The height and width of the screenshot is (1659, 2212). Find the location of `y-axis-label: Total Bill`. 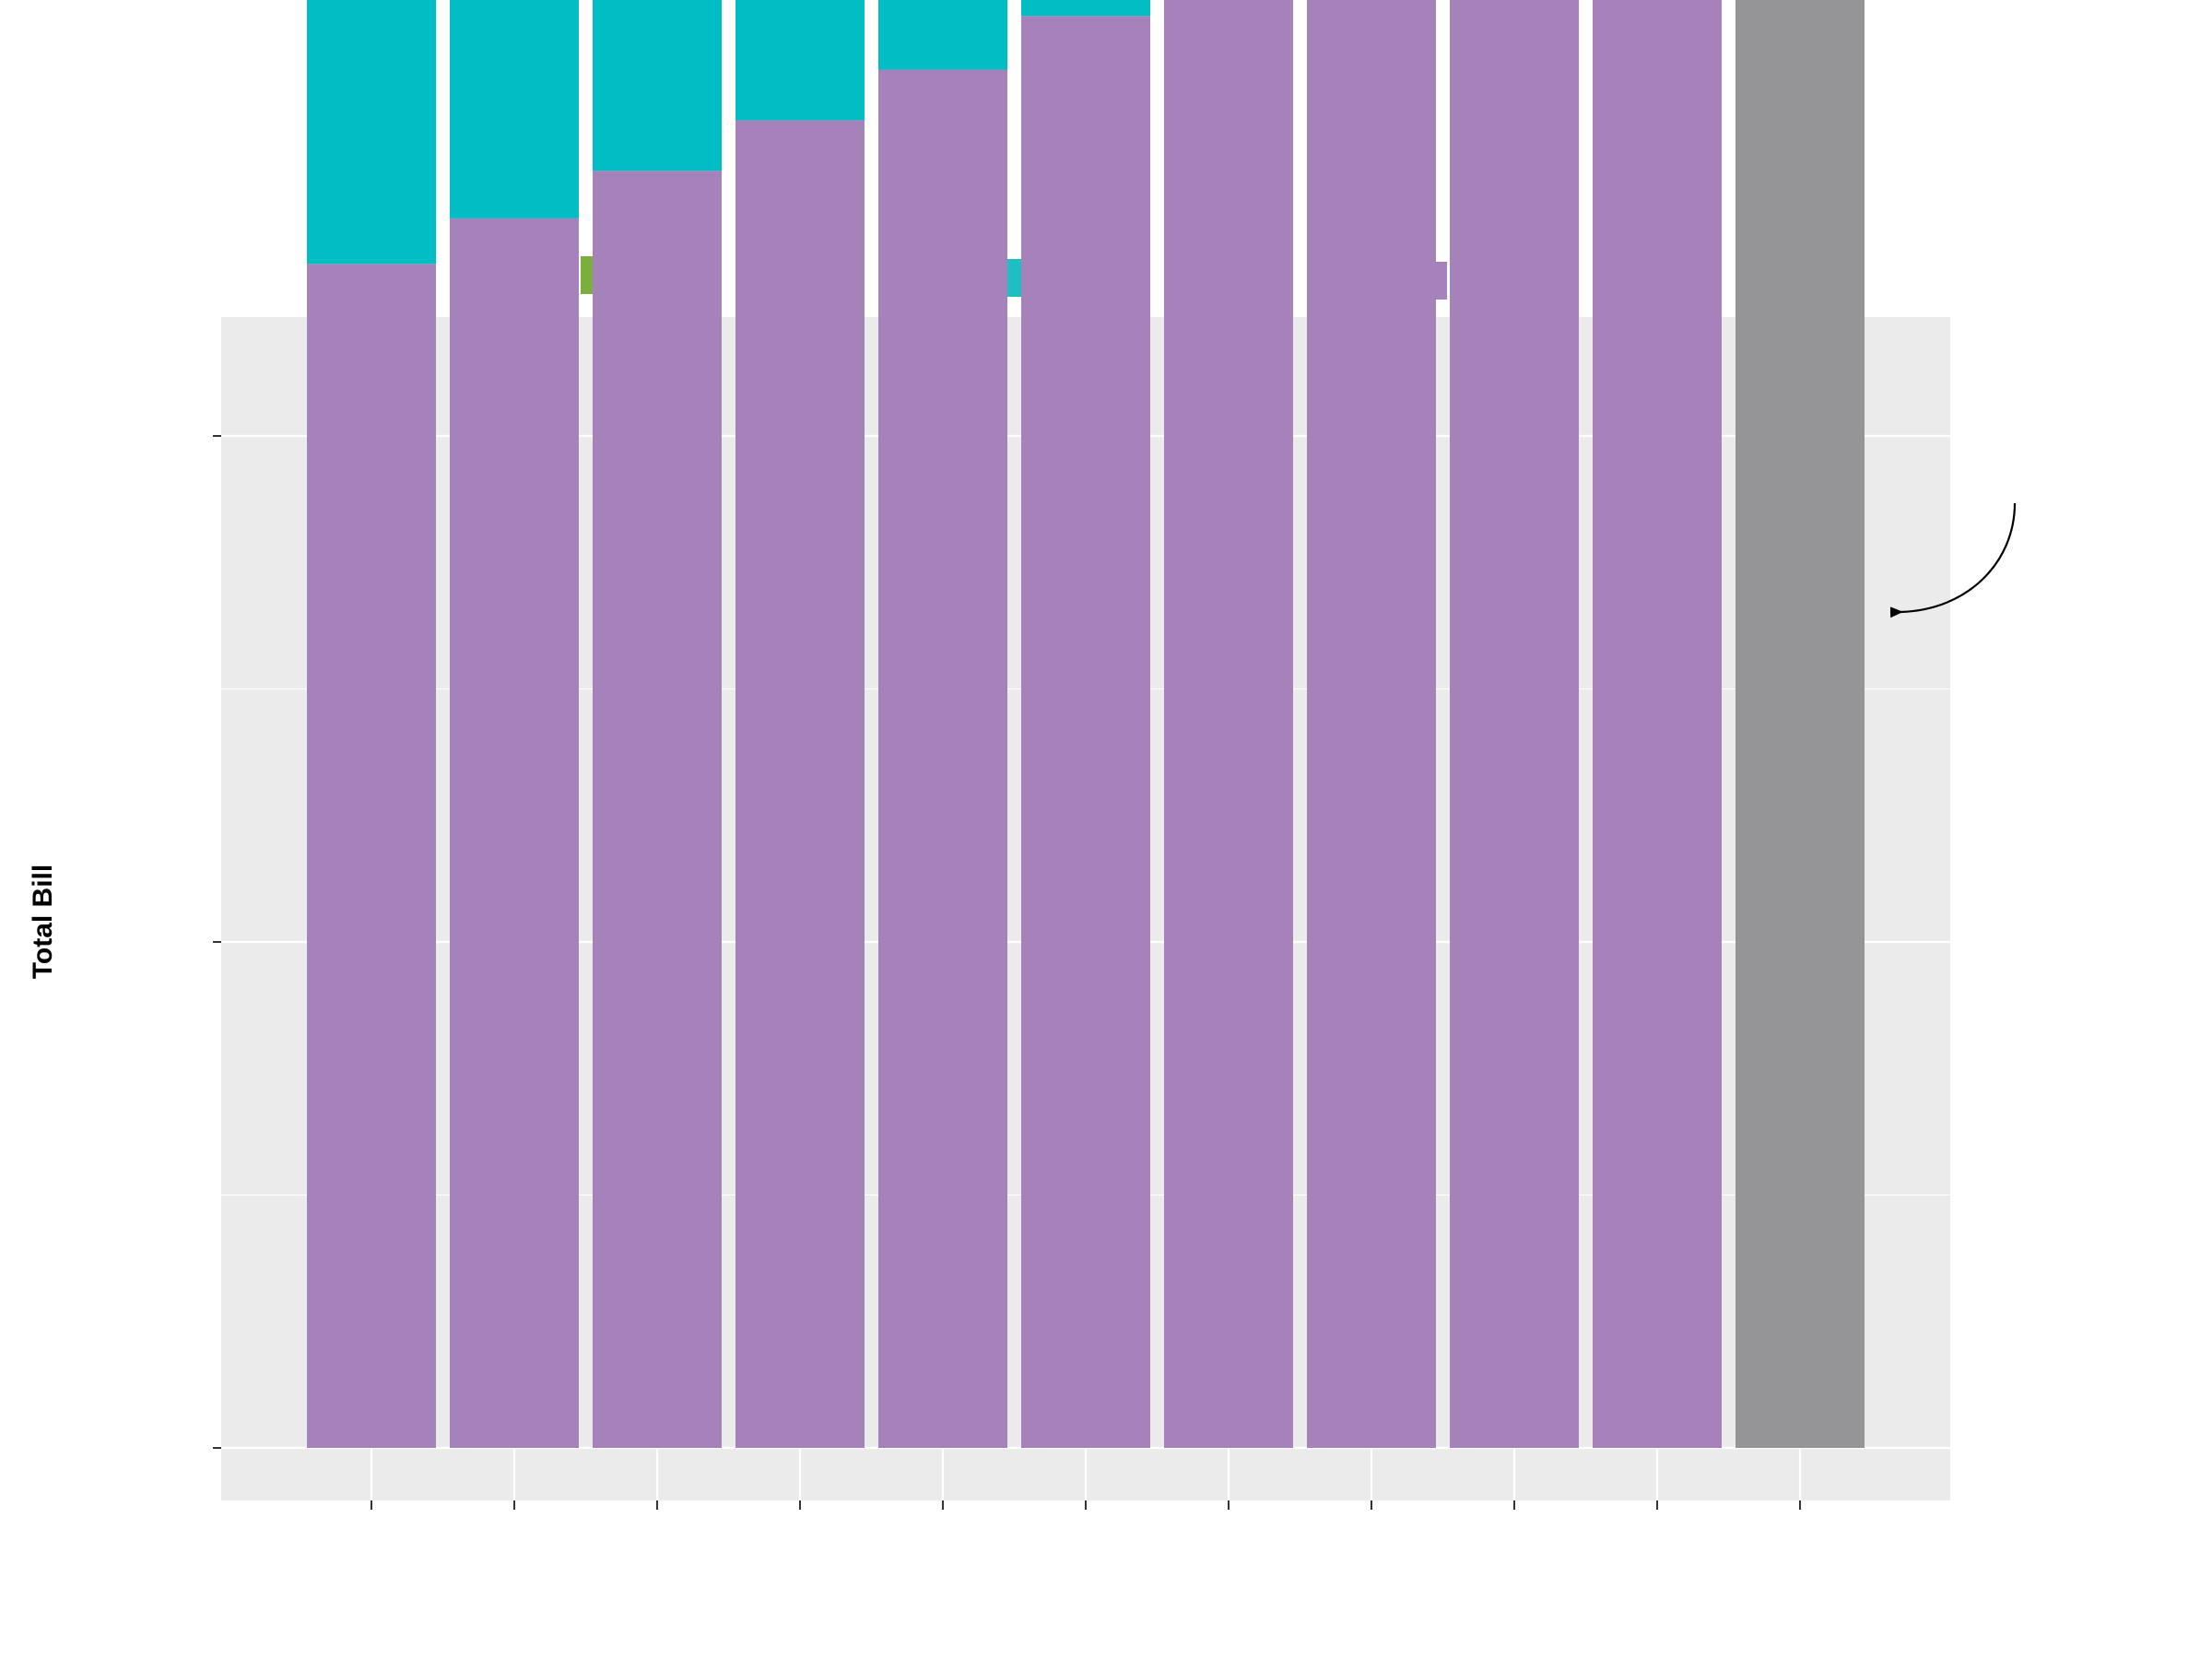

y-axis-label: Total Bill is located at coordinates (43, 922).